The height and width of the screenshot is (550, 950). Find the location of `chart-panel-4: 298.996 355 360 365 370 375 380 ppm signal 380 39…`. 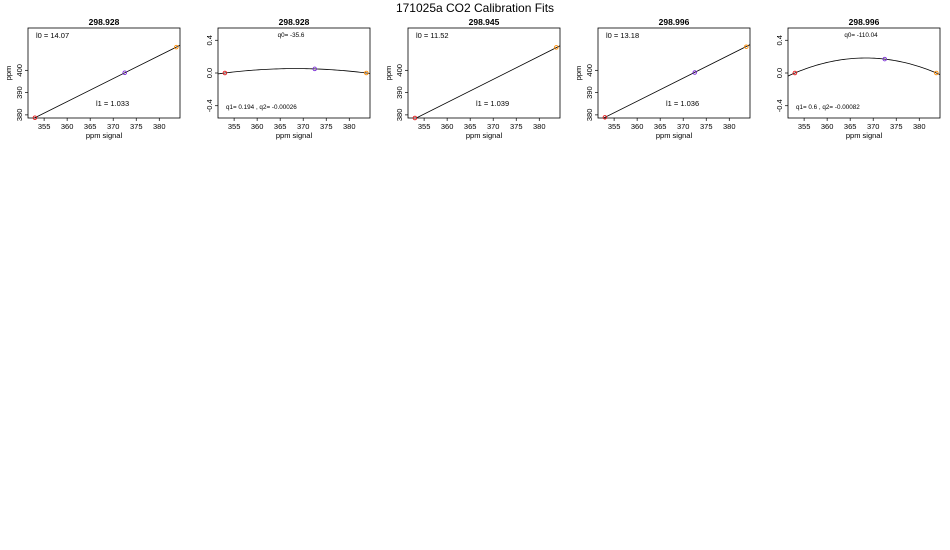

chart-panel-4: 298.996 355 360 365 370 375 380 ppm signal 380 39… is located at coordinates (662, 78).